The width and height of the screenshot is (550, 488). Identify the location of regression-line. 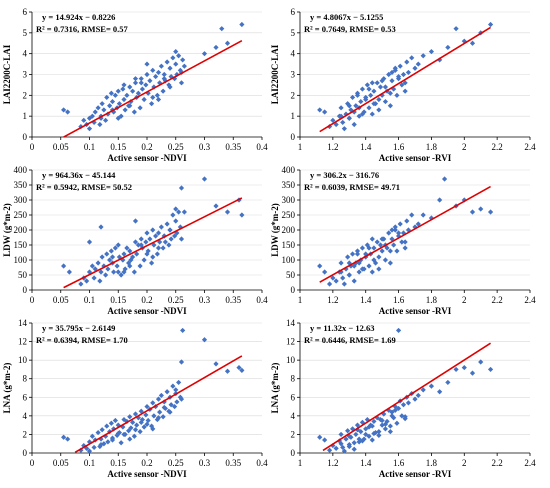
(158, 404).